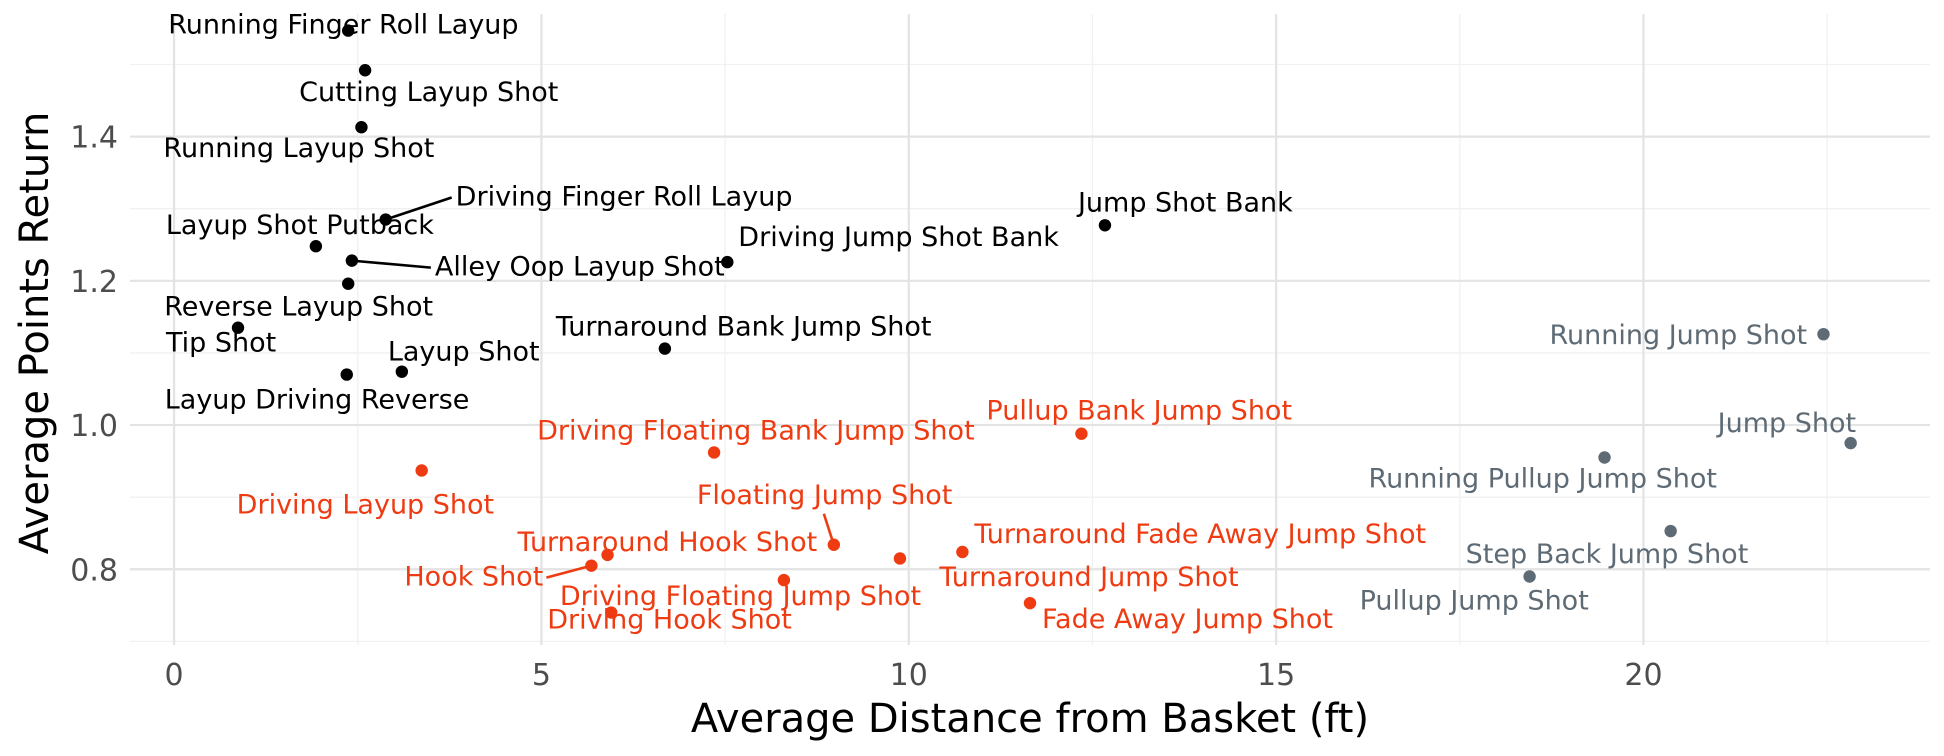 This screenshot has width=1944, height=756. I want to click on point-label: Hook Shot, so click(473, 577).